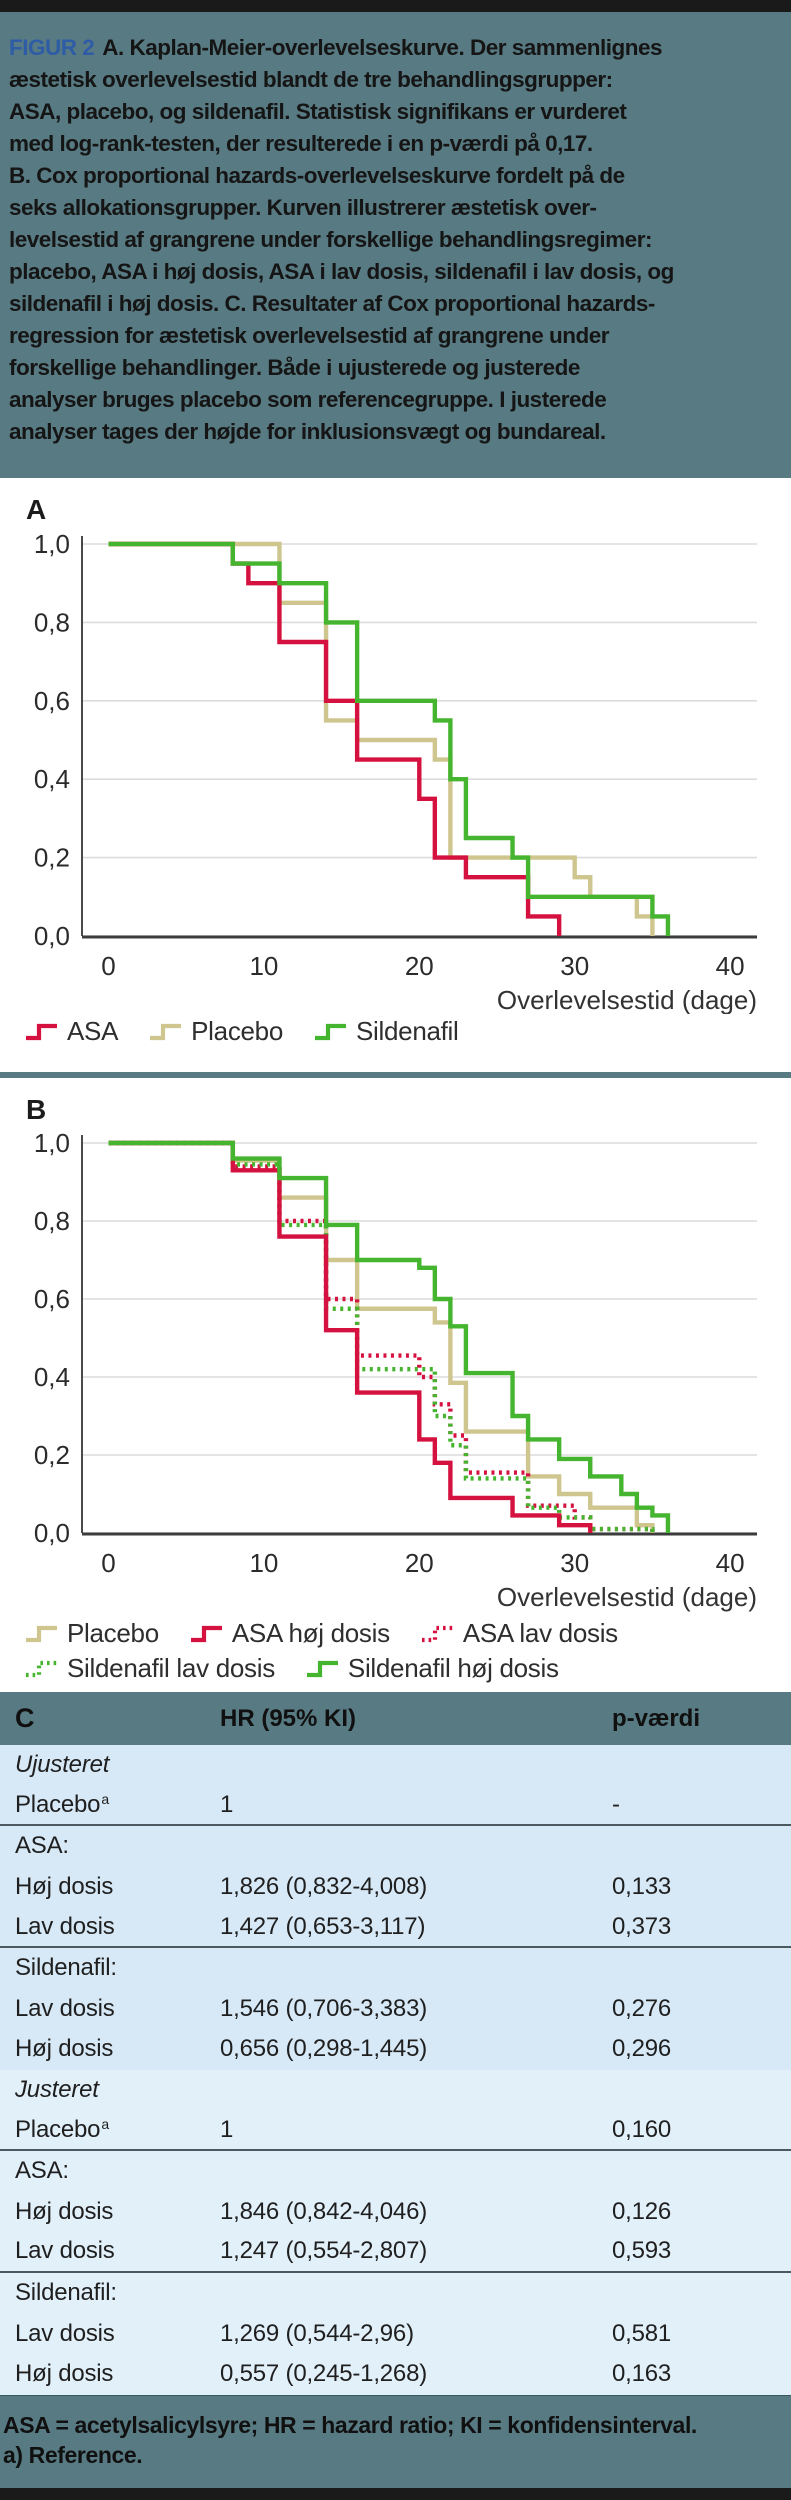 Image resolution: width=791 pixels, height=2500 pixels. I want to click on p-value: 0,133, so click(642, 1887).